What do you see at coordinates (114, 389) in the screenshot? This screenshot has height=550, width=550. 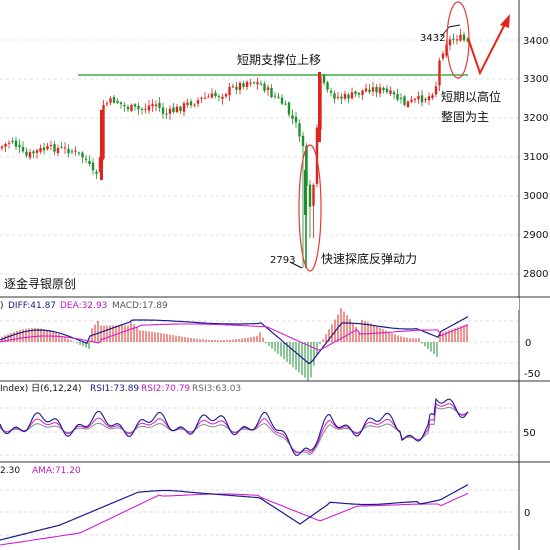 I see `rsi1-label: RSI1:73.89` at bounding box center [114, 389].